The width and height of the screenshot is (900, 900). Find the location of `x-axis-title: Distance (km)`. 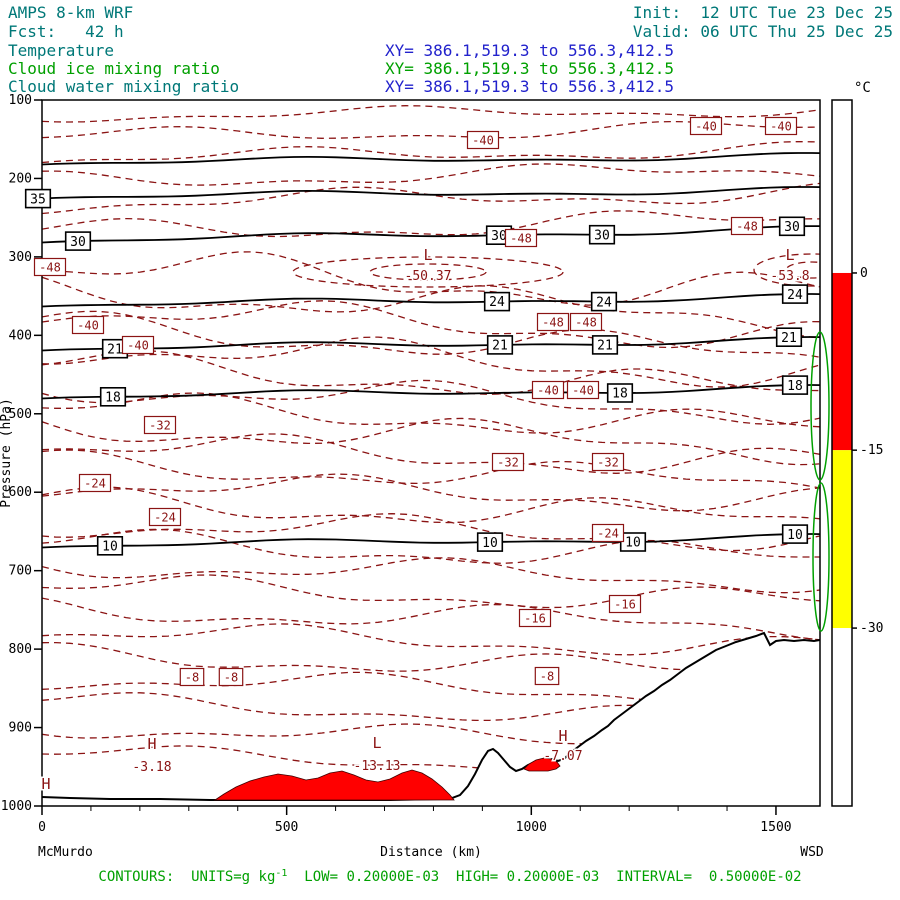

x-axis-title: Distance (km) is located at coordinates (431, 852).